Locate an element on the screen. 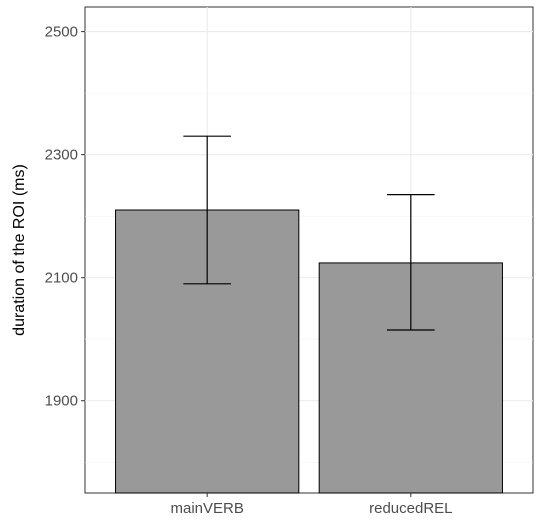 The image size is (538, 521). y-axis-title: duration of the ROI (ms) is located at coordinates (19, 250).